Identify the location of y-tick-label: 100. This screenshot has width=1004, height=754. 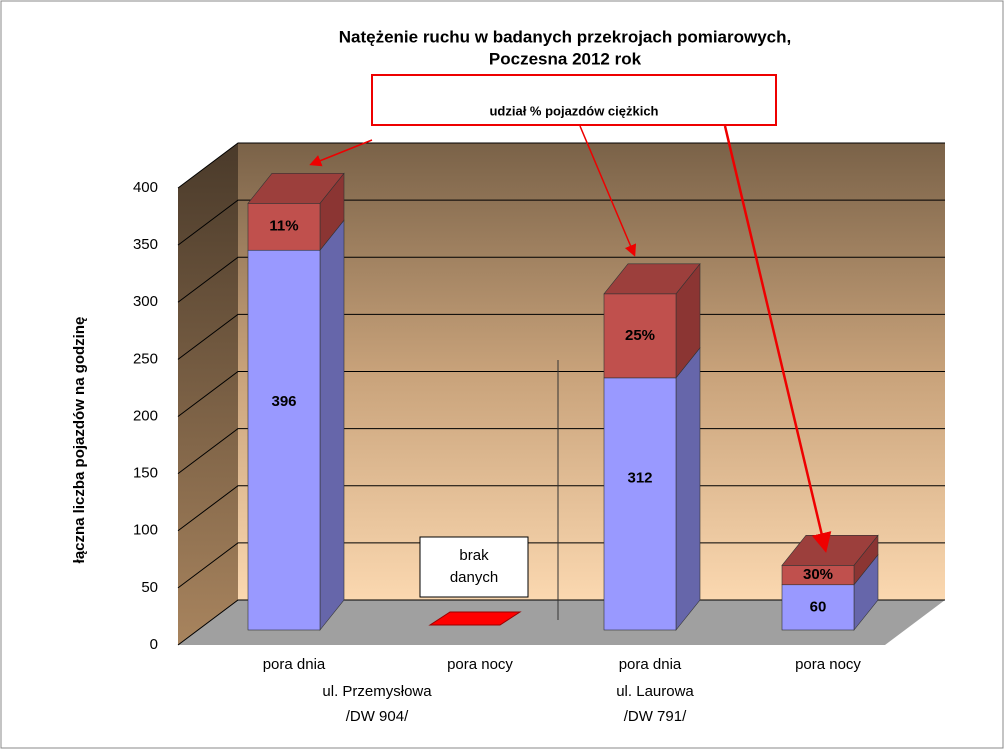
(145, 530).